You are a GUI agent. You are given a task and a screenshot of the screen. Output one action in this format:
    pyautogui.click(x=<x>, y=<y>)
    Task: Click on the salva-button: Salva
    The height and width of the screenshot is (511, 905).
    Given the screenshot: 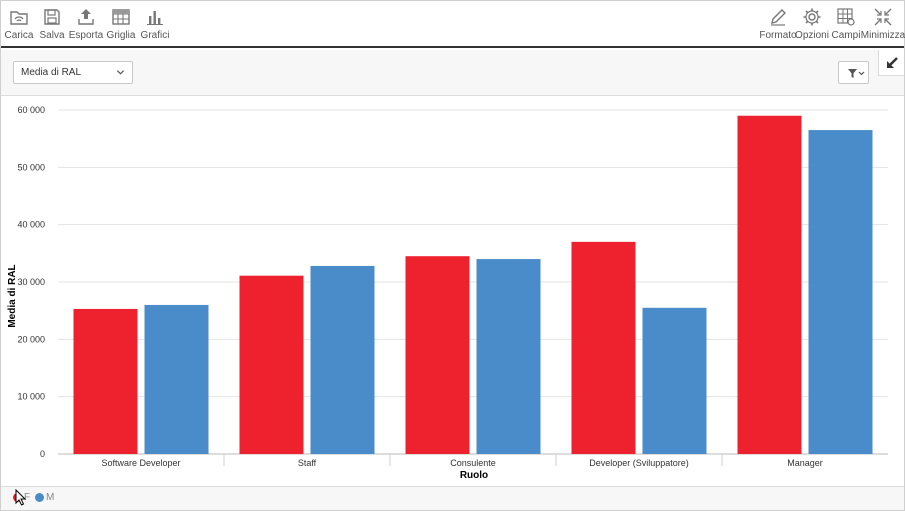 What is the action you would take?
    pyautogui.click(x=52, y=26)
    